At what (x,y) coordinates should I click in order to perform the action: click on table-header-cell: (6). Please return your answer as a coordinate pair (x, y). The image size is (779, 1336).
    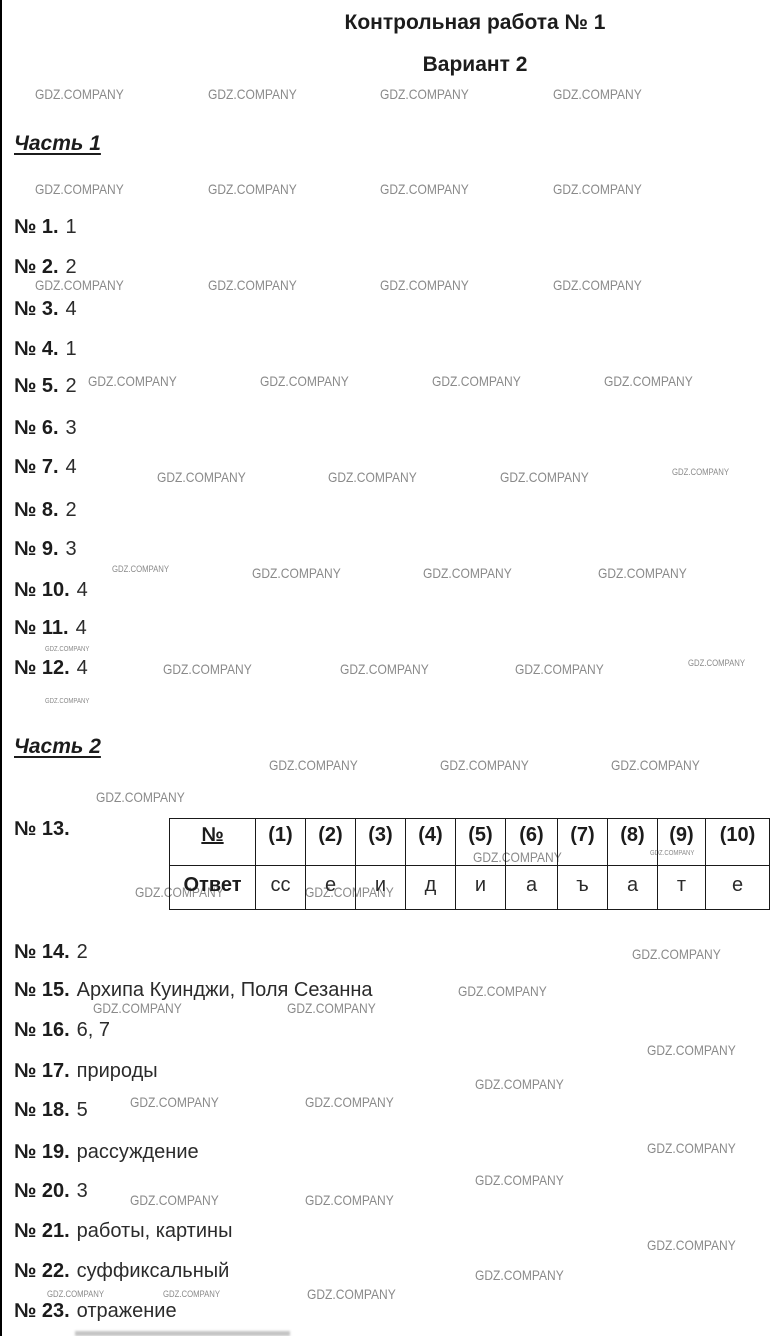
    Looking at the image, I should click on (531, 842).